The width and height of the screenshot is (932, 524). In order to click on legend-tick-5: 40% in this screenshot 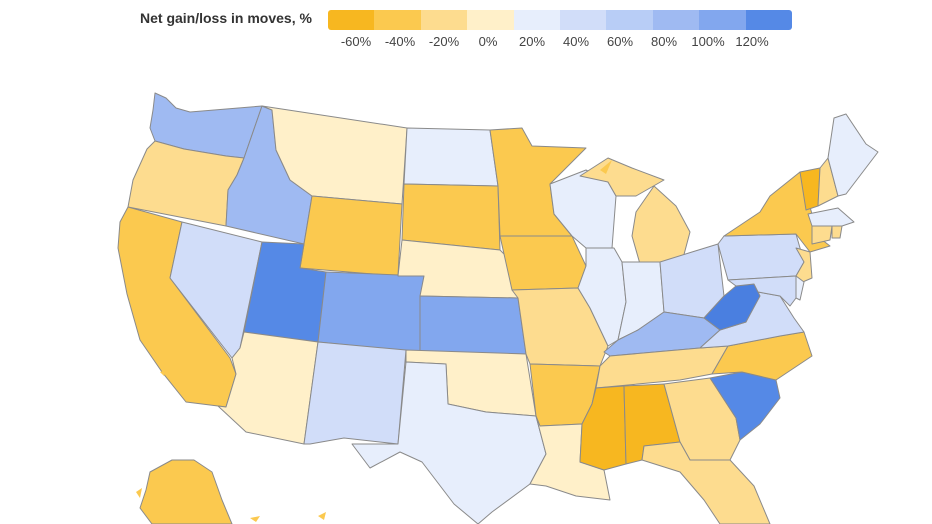, I will do `click(576, 41)`.